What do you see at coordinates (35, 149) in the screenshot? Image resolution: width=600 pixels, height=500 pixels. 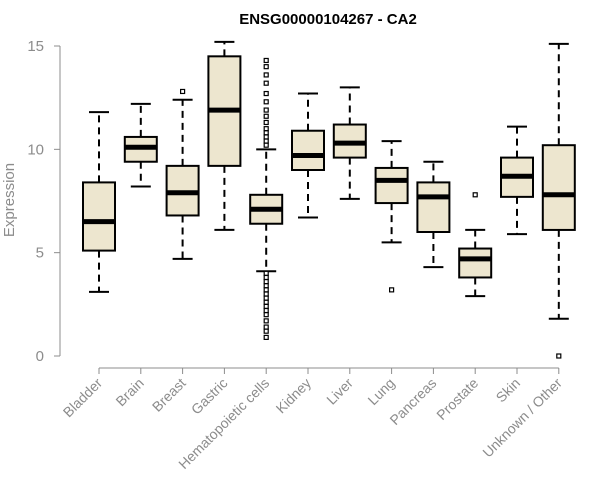 I see `y-tick-label: 10` at bounding box center [35, 149].